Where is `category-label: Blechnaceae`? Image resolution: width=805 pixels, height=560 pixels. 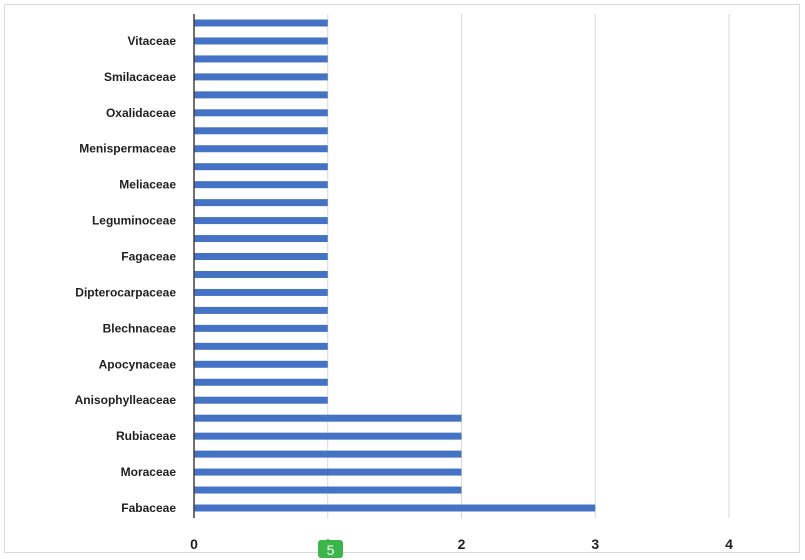 category-label: Blechnaceae is located at coordinates (140, 328).